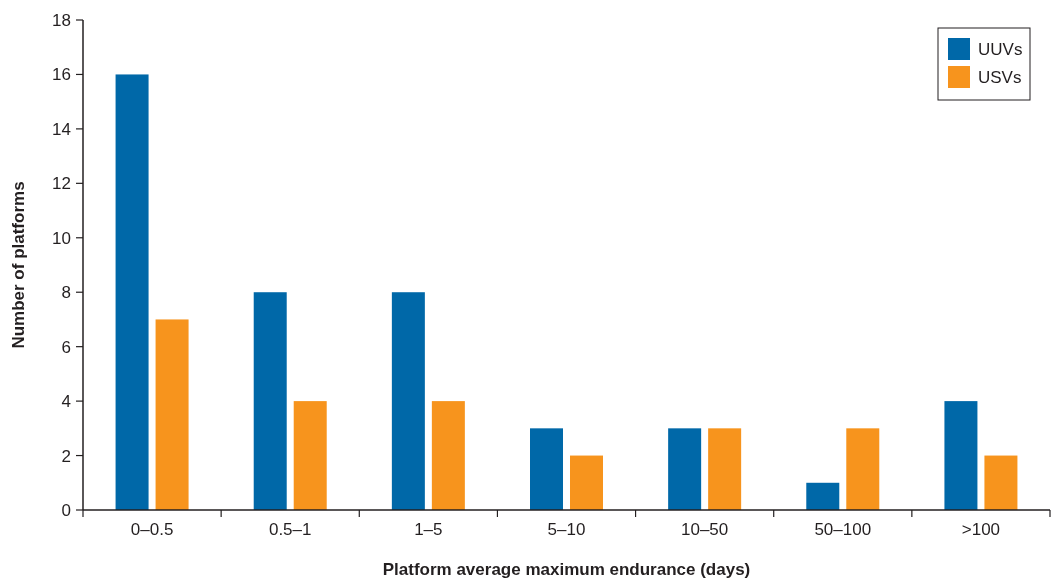 This screenshot has height=583, width=1053. Describe the element at coordinates (705, 529) in the screenshot. I see `x-tick-label: 10–50` at that location.